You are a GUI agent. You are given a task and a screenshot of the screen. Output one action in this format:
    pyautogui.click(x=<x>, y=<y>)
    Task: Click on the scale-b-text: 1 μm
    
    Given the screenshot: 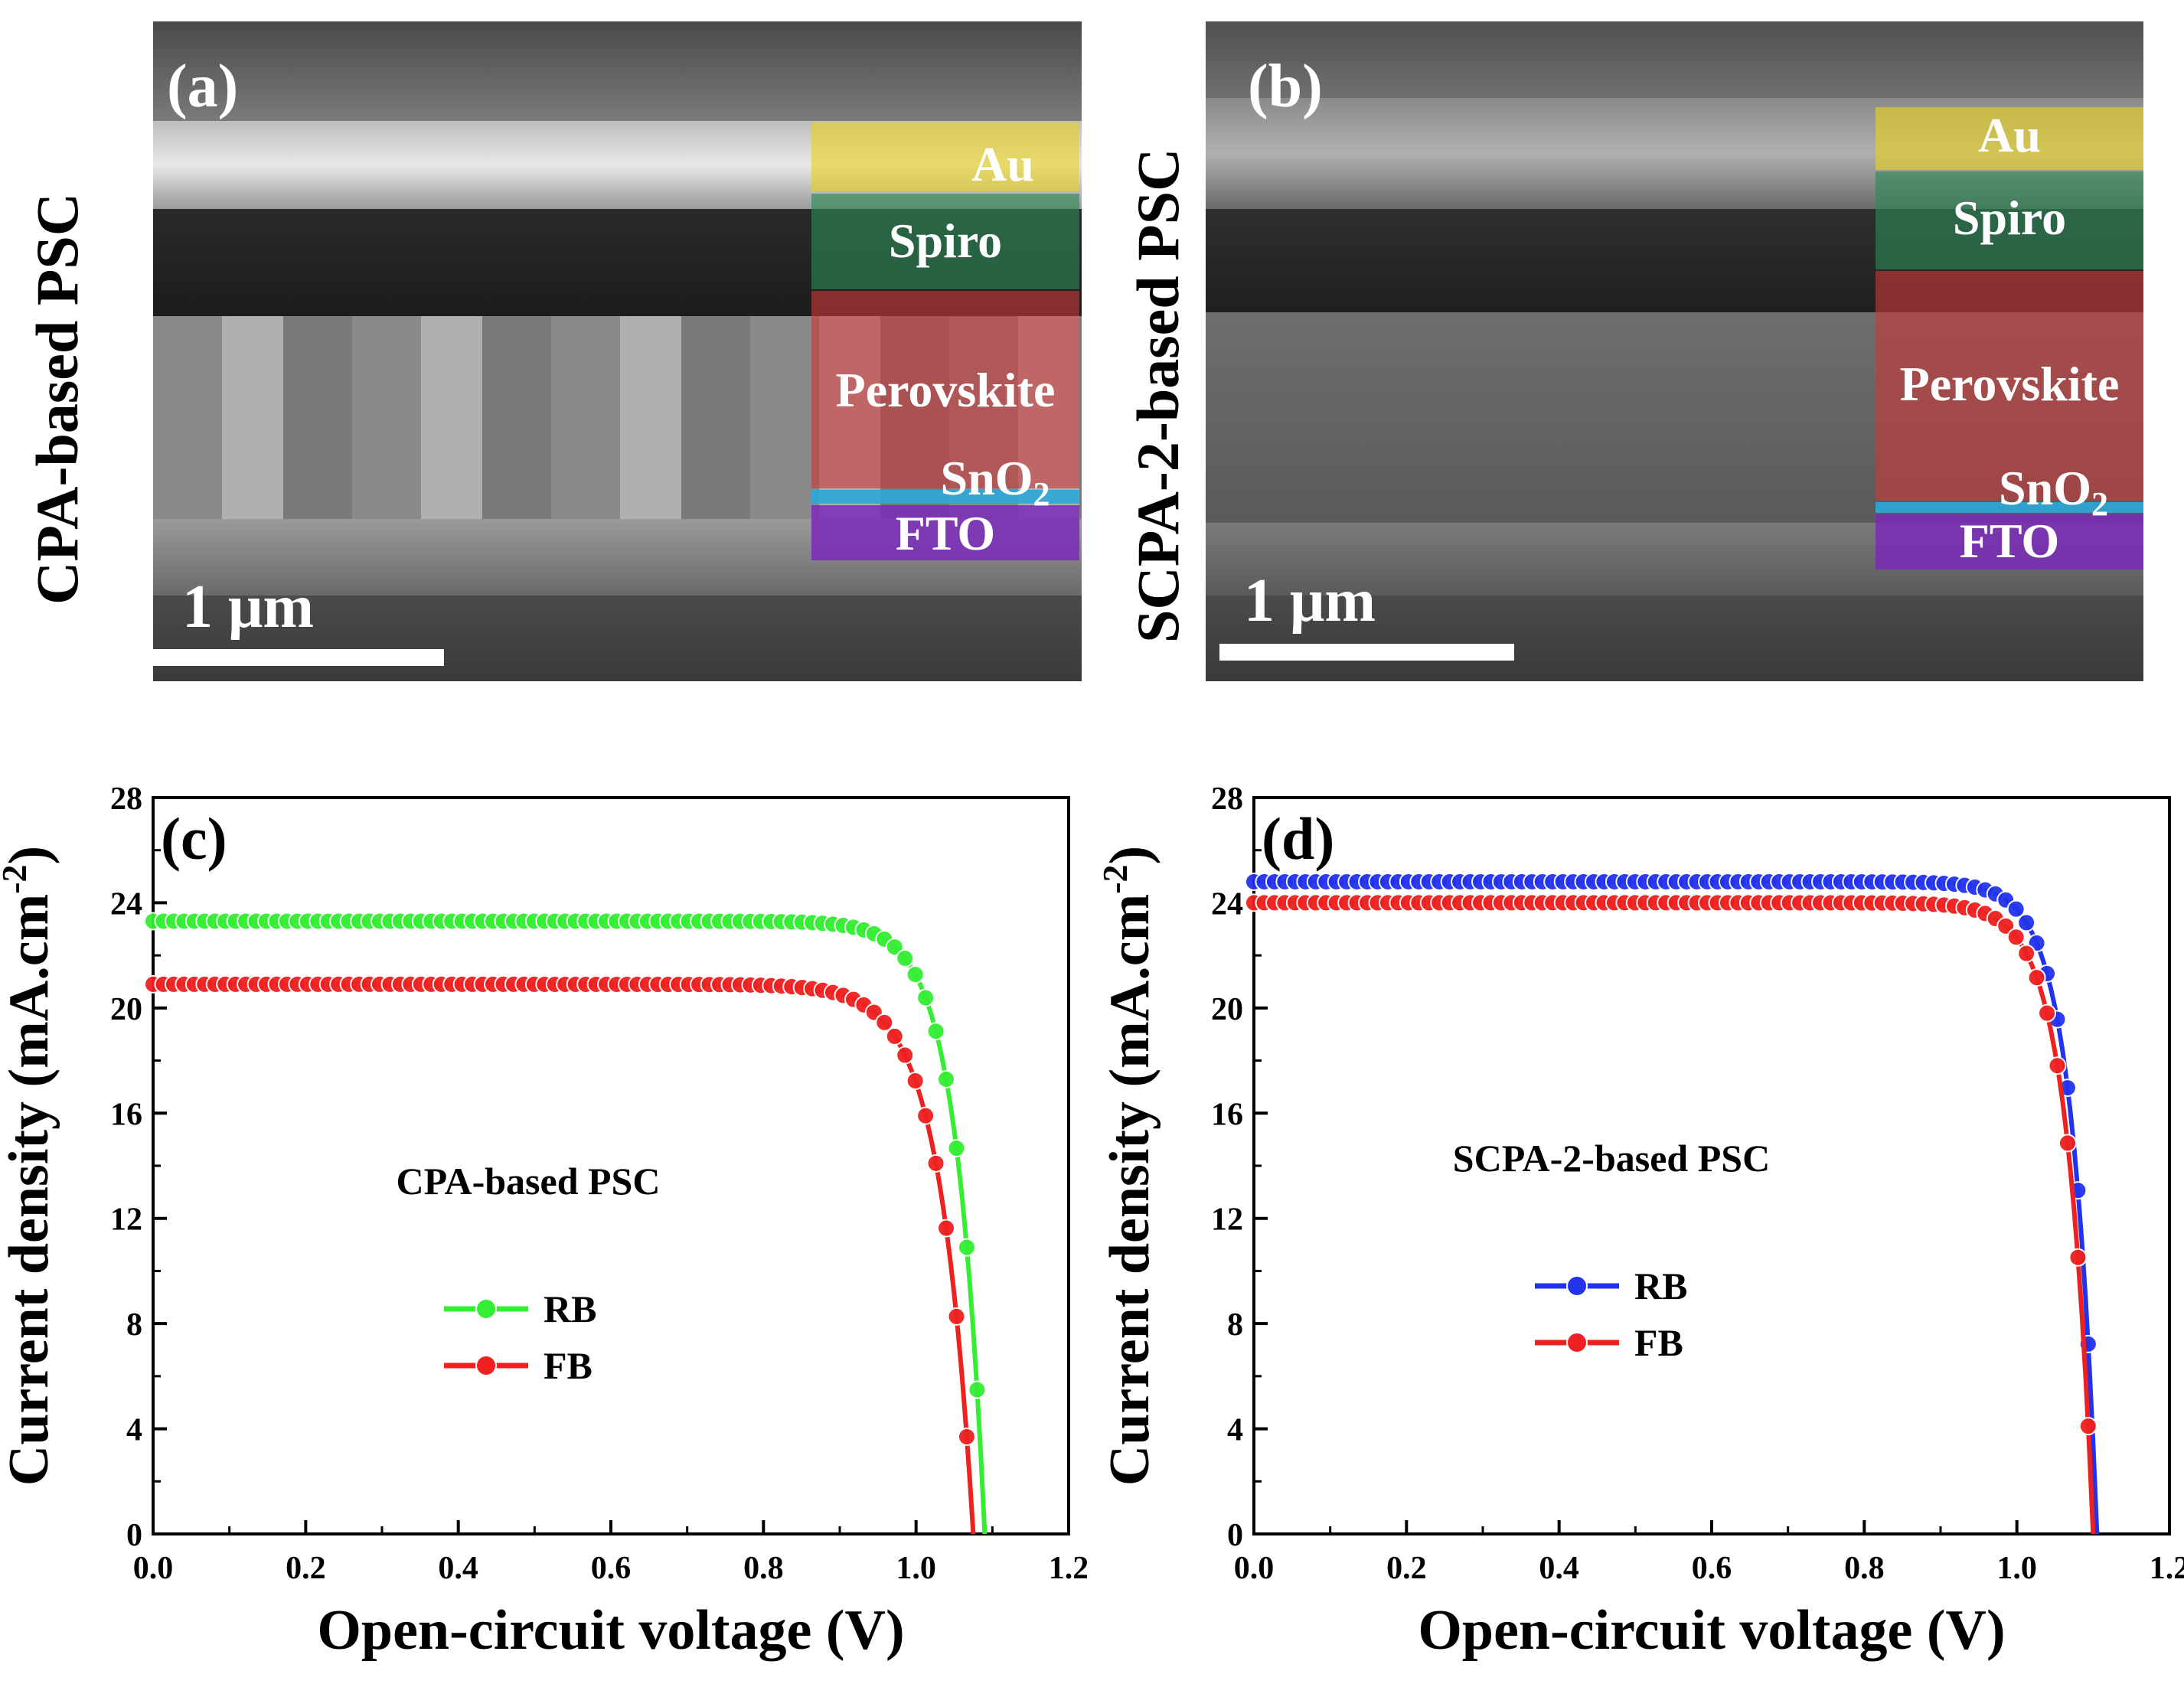 What is the action you would take?
    pyautogui.click(x=1310, y=601)
    